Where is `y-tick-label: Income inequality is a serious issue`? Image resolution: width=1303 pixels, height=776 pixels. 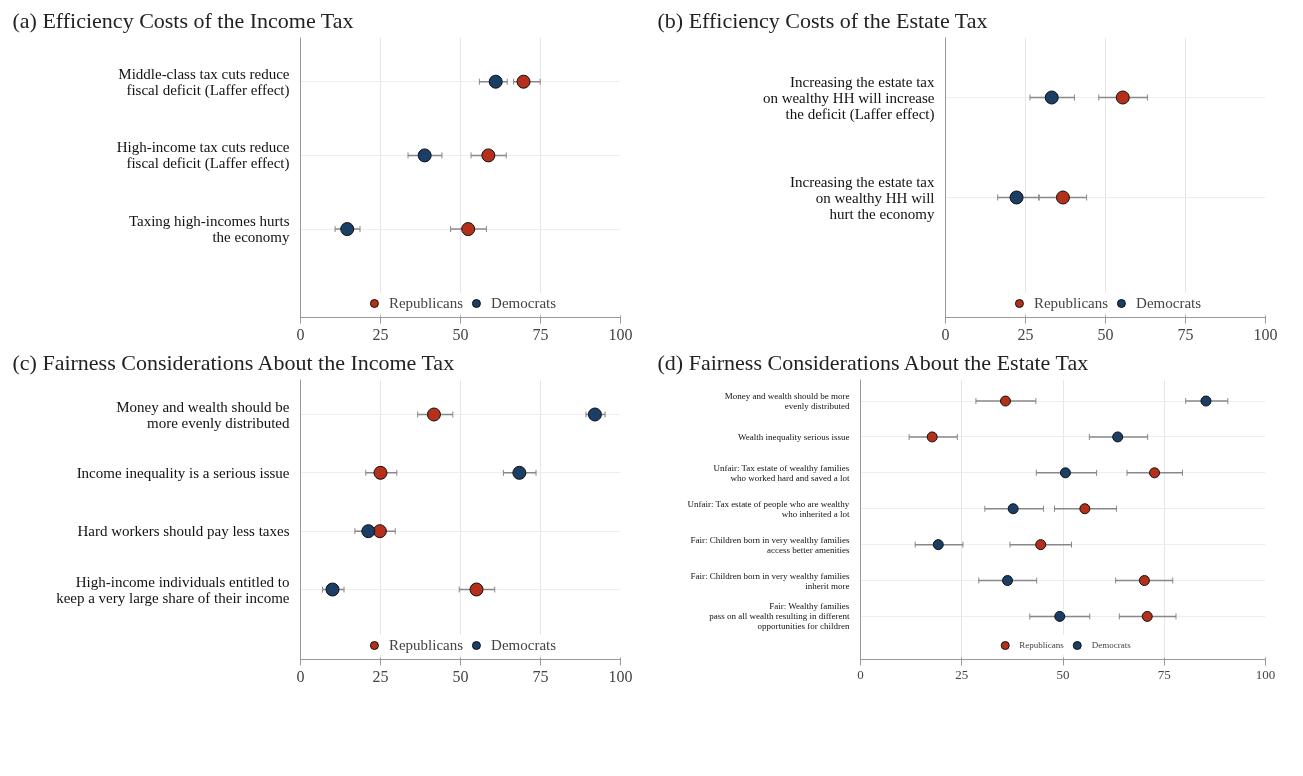 y-tick-label: Income inequality is a serious issue is located at coordinates (183, 472).